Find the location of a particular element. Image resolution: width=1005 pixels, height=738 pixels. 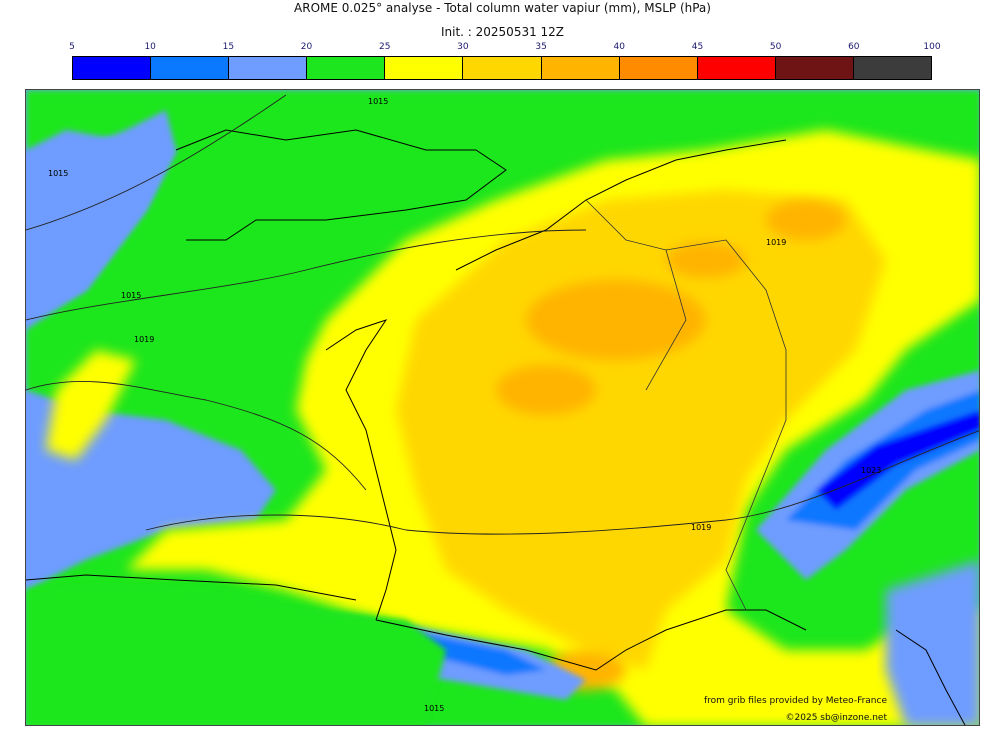

colorbar-tick-label: 15 is located at coordinates (228, 47).